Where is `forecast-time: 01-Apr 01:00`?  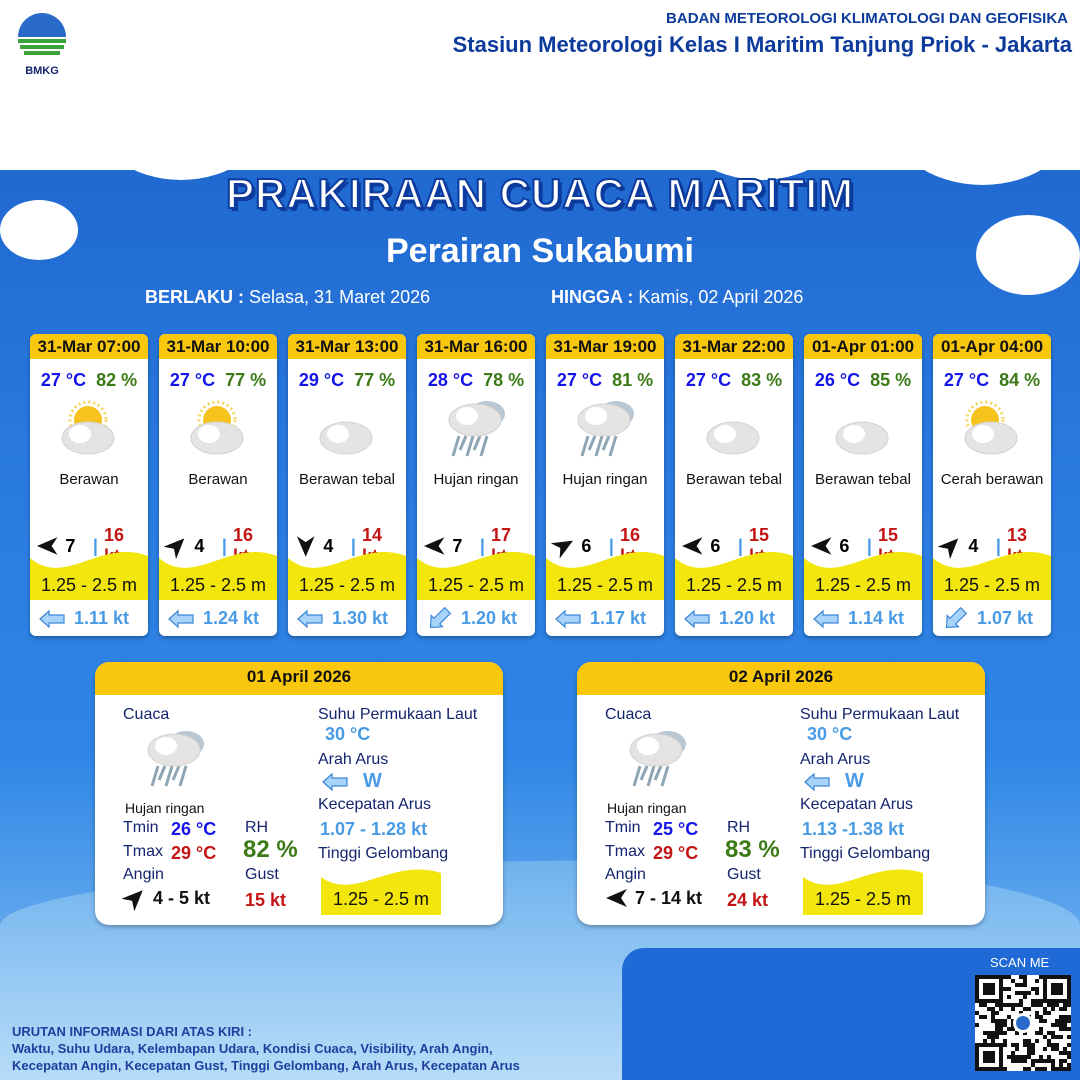
forecast-time: 01-Apr 01:00 is located at coordinates (863, 346).